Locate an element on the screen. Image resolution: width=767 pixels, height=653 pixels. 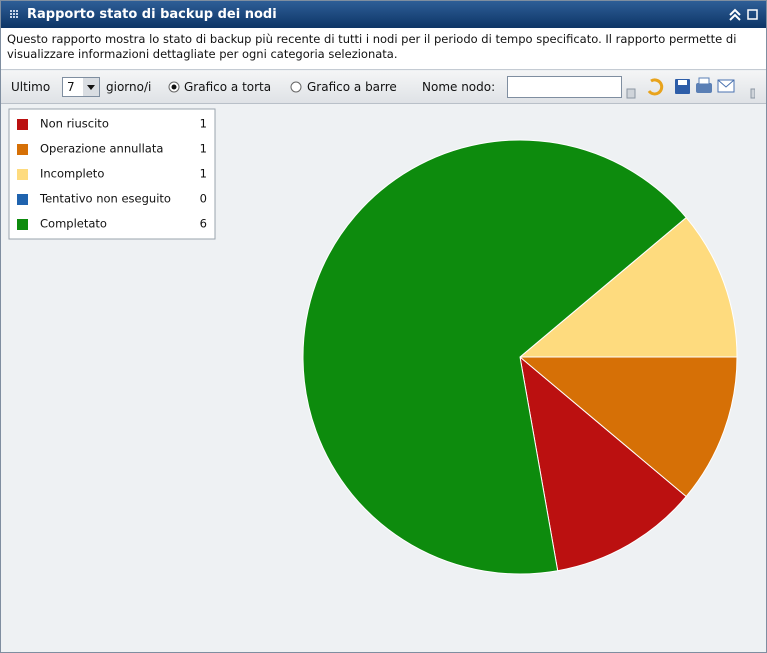
toolbar-icons is located at coordinates (690, 88).